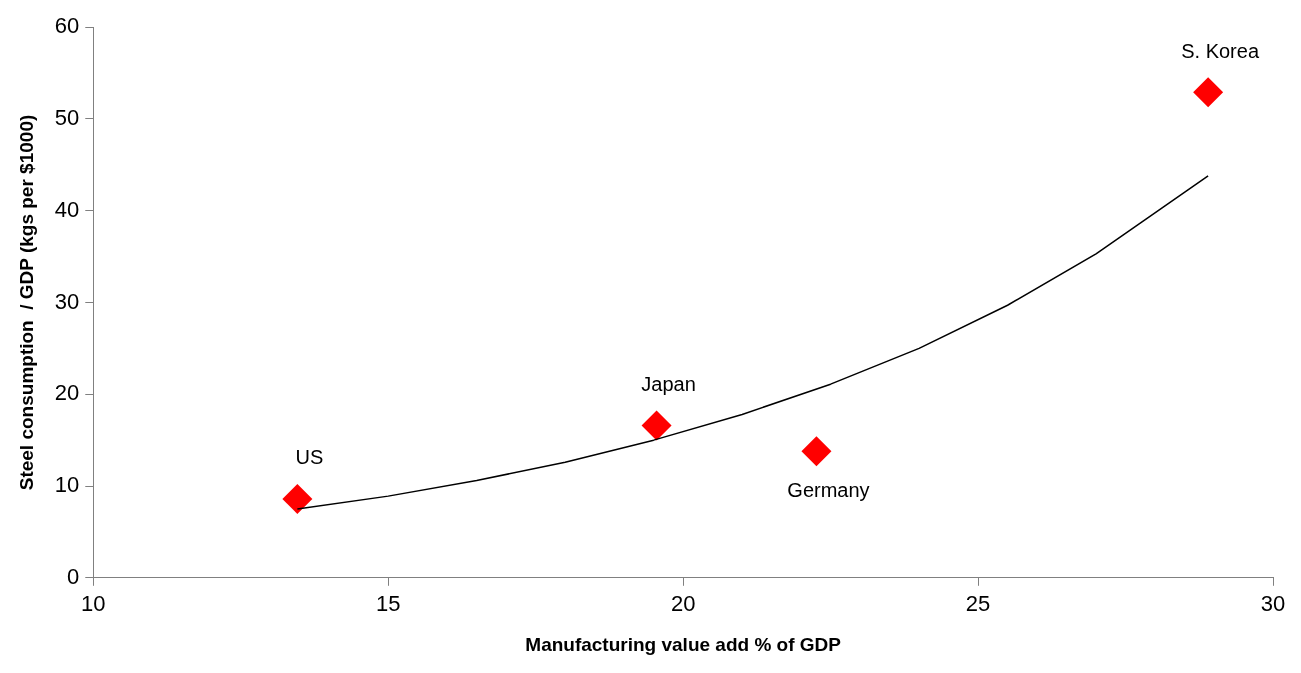 This screenshot has height=673, width=1301. What do you see at coordinates (668, 383) in the screenshot?
I see `annotation: Japan` at bounding box center [668, 383].